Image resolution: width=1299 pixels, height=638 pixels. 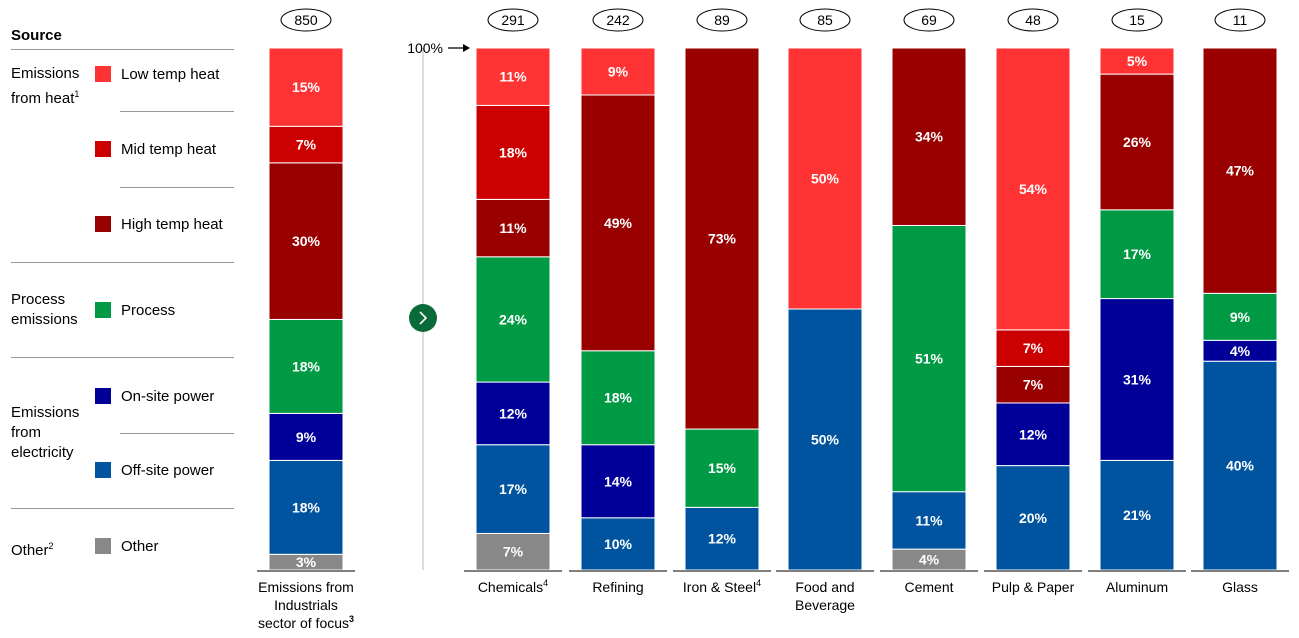 I want to click on segment-value-label: 5%, so click(x=1137, y=61).